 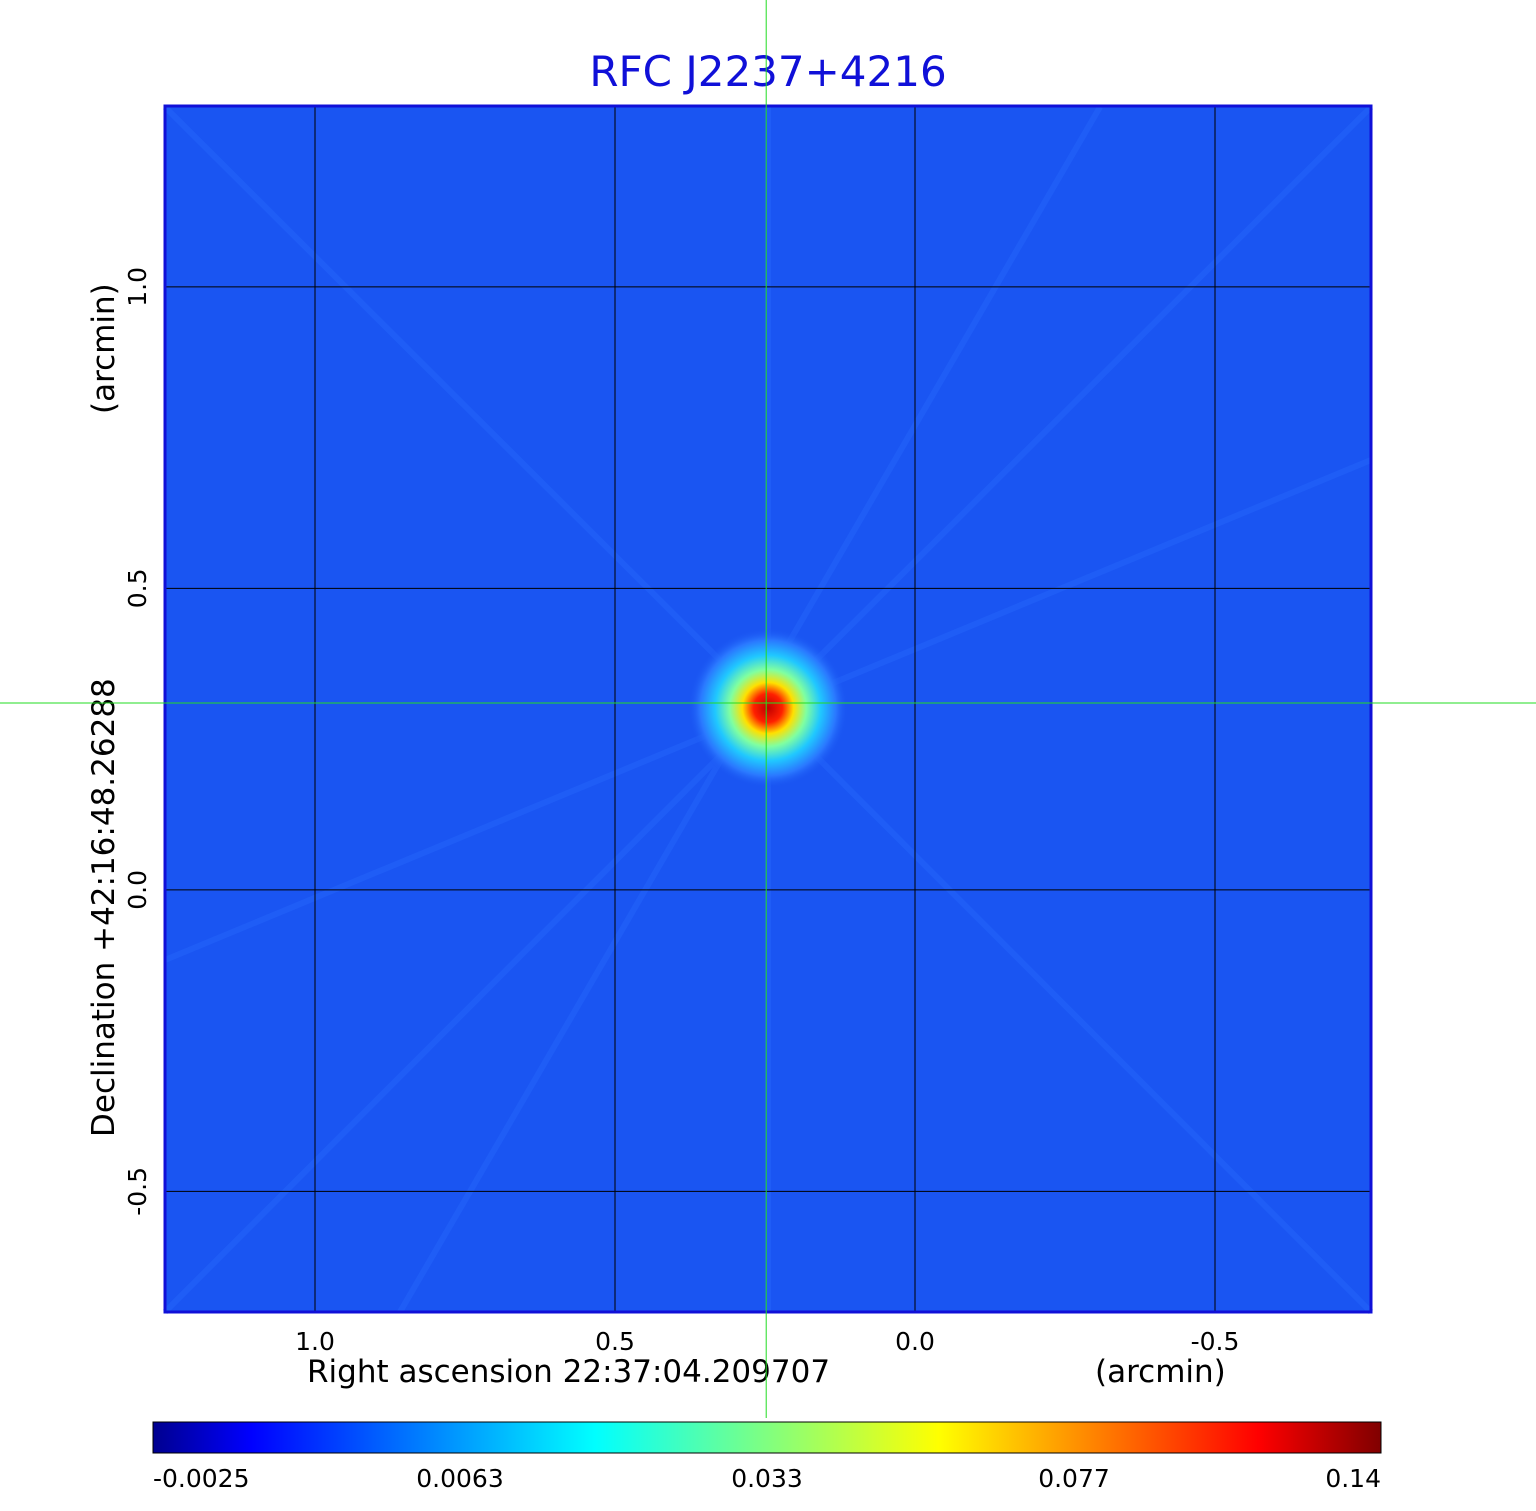 I want to click on x-axis-label: Right ascension 22:37:04.209707, so click(x=568, y=1372).